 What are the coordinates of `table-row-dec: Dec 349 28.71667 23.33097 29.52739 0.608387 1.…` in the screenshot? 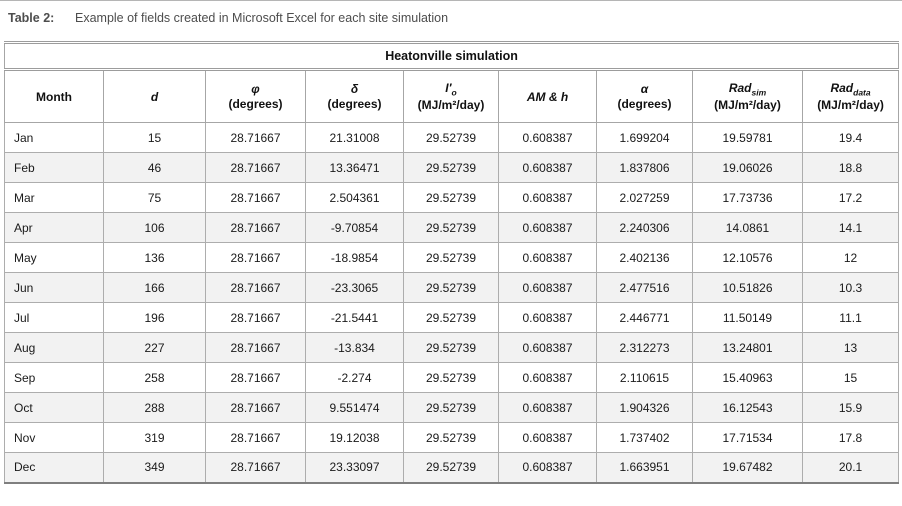 It's located at (452, 467).